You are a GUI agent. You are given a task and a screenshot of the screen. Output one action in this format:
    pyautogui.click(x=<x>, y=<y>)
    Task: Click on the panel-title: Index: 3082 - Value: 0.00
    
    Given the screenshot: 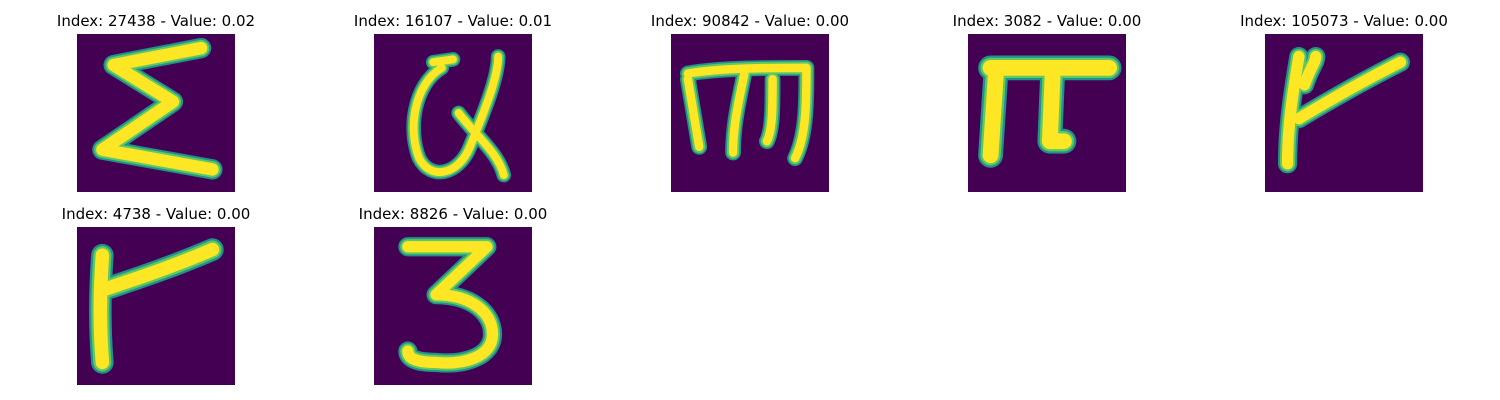 What is the action you would take?
    pyautogui.click(x=1047, y=21)
    